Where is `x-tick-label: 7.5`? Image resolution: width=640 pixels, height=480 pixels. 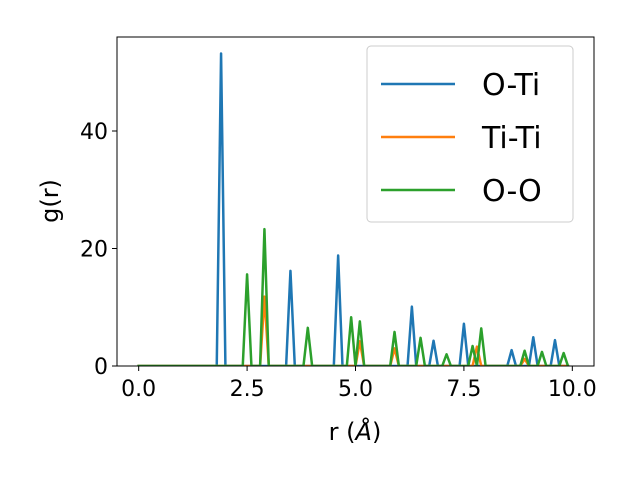 x-tick-label: 7.5 is located at coordinates (463, 389).